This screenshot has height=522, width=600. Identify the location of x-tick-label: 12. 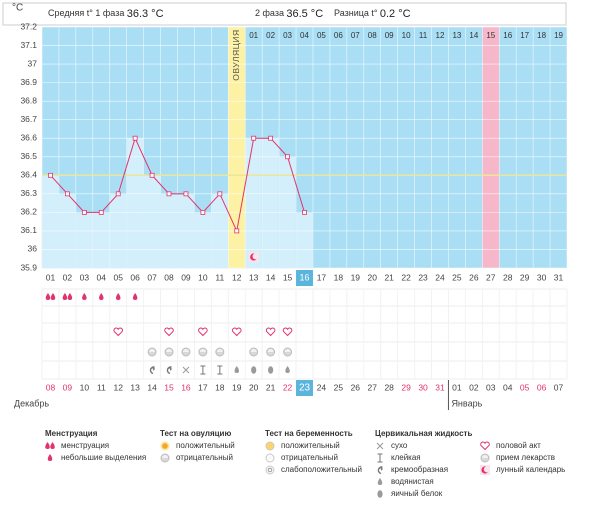
(237, 277).